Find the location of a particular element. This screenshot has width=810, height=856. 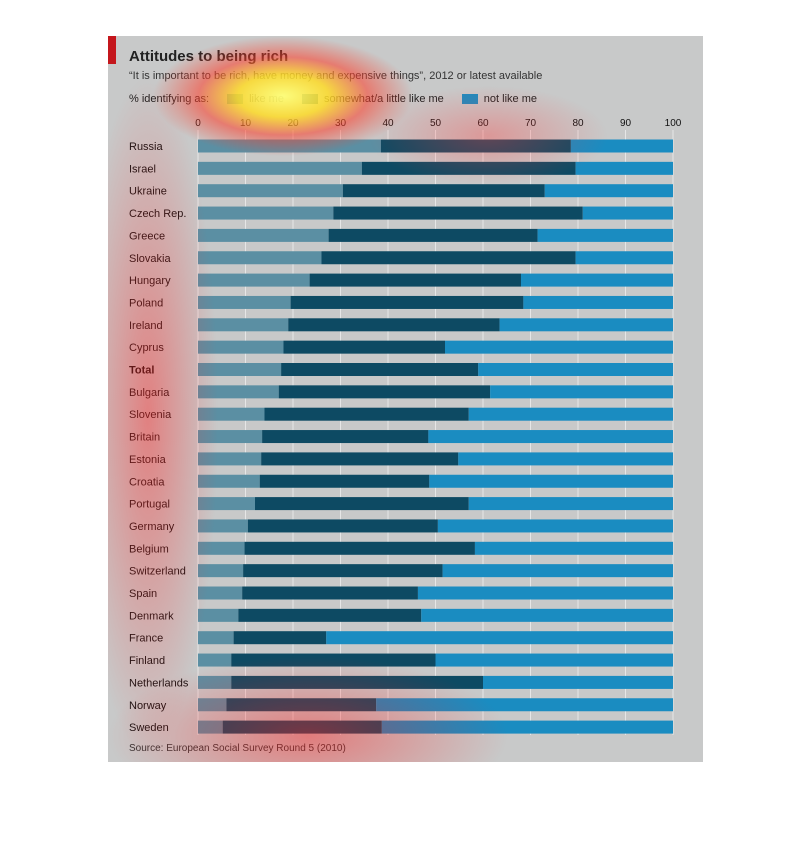

x-tick-label: 50 is located at coordinates (436, 123).